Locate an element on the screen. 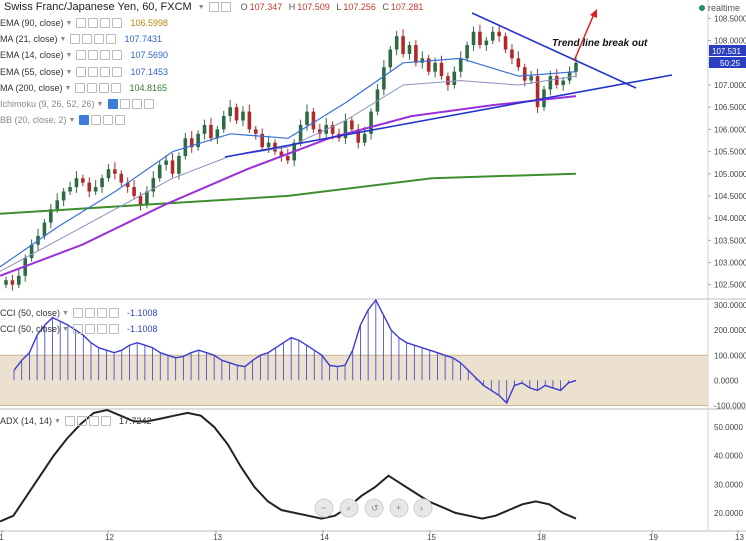 Image resolution: width=746 pixels, height=541 pixels. x-tick-label: 1 is located at coordinates (2, 537).